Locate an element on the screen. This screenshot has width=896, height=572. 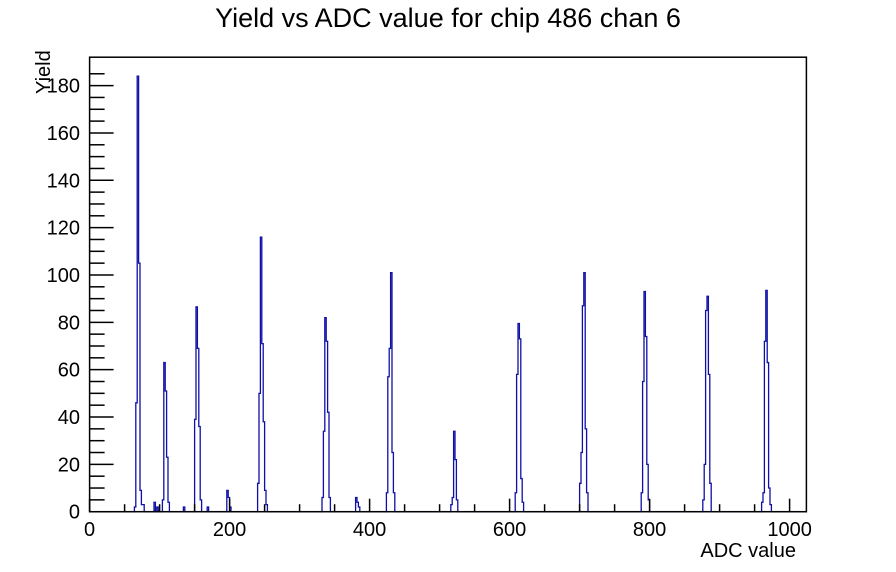
y-tick-label: 180 is located at coordinates (63, 87).